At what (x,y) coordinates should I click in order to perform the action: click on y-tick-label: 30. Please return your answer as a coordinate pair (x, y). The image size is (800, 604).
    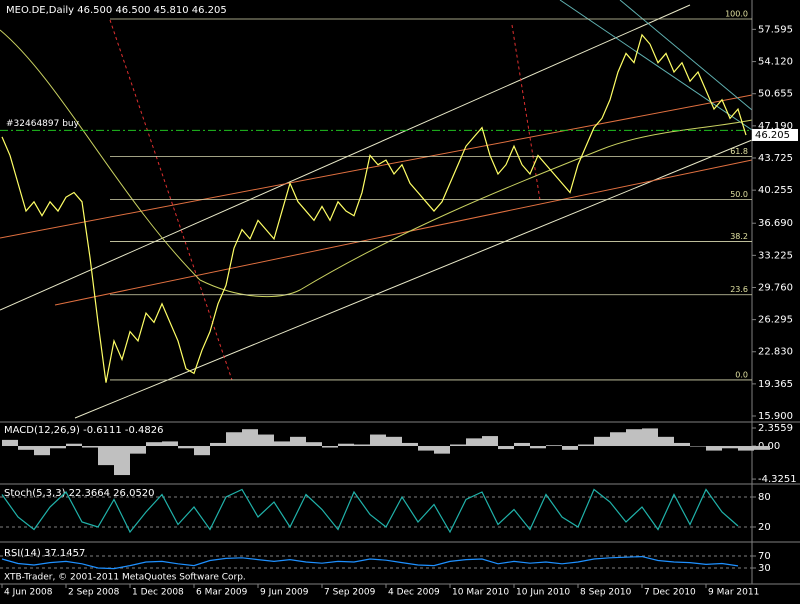
    Looking at the image, I should click on (764, 568).